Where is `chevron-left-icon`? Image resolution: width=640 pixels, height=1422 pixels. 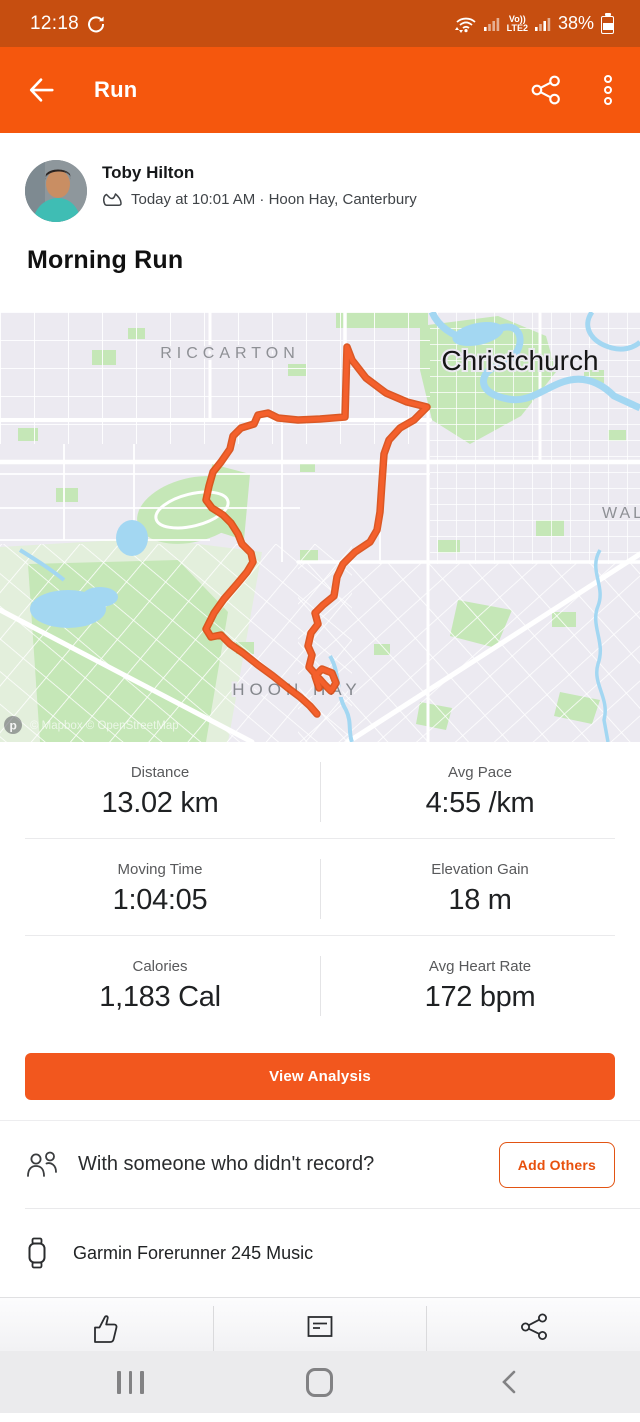 chevron-left-icon is located at coordinates (509, 1382).